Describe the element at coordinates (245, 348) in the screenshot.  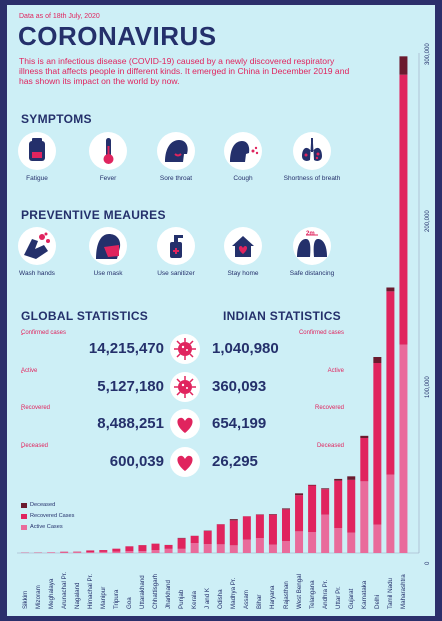
I see `indian-stat-value: 1,040,980` at that location.